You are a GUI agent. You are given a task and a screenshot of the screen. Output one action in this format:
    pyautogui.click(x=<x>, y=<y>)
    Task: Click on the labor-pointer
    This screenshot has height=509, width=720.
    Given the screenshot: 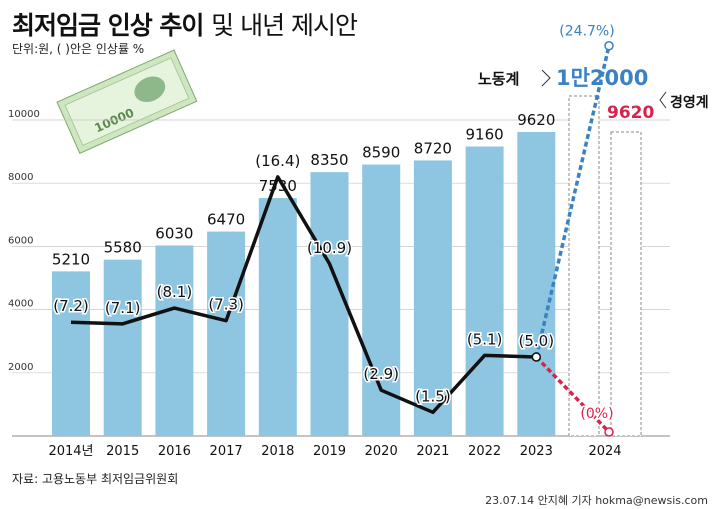 What is the action you would take?
    pyautogui.click(x=546, y=78)
    